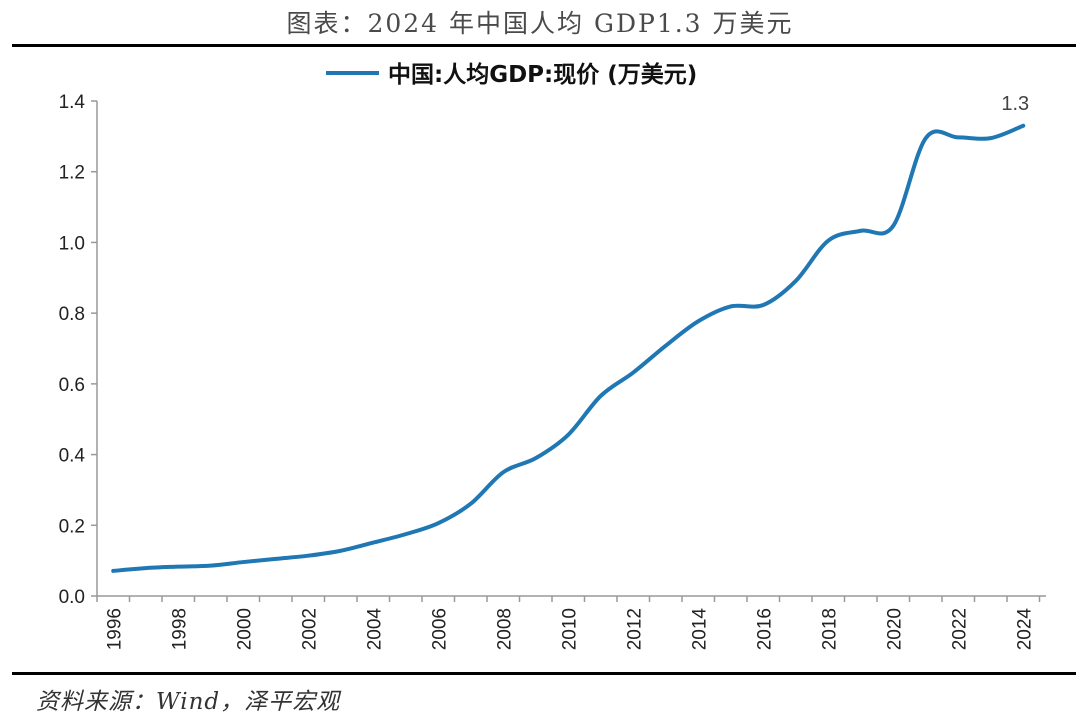 This screenshot has height=723, width=1080. Describe the element at coordinates (179, 629) in the screenshot. I see `x-tick-label: 1998` at that location.